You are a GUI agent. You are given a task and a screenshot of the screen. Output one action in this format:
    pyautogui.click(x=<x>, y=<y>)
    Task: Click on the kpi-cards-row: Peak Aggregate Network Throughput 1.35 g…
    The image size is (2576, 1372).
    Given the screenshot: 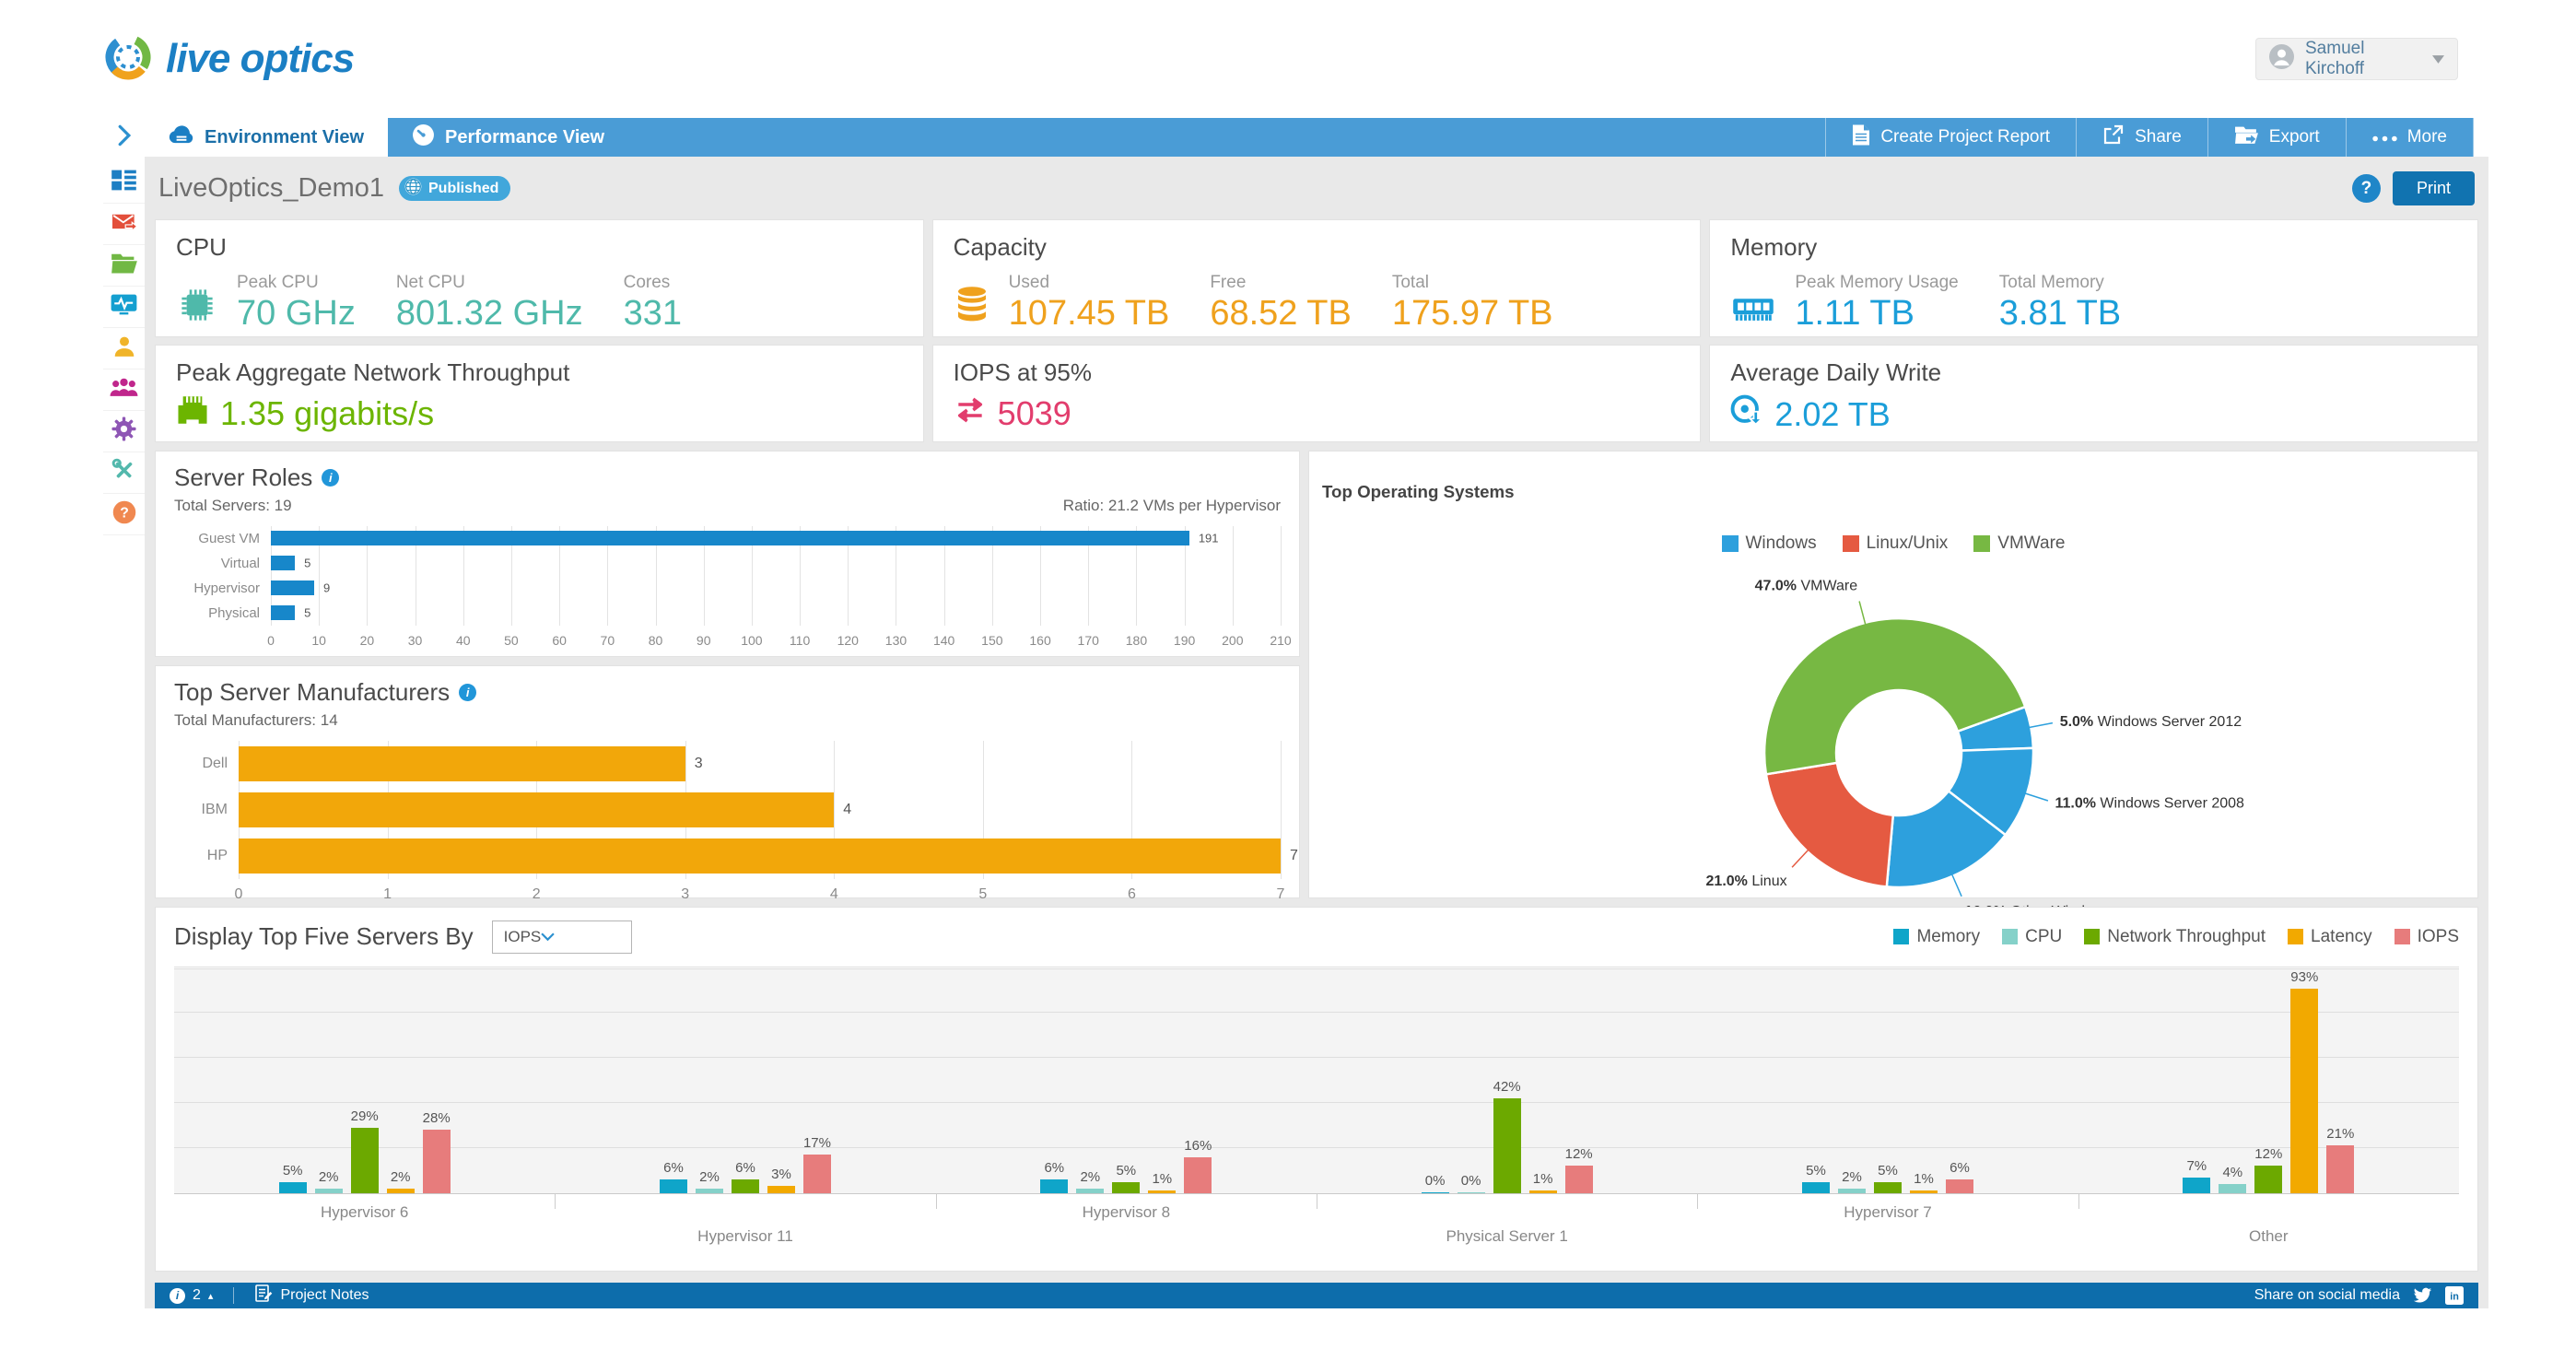 What is the action you would take?
    pyautogui.click(x=1317, y=393)
    